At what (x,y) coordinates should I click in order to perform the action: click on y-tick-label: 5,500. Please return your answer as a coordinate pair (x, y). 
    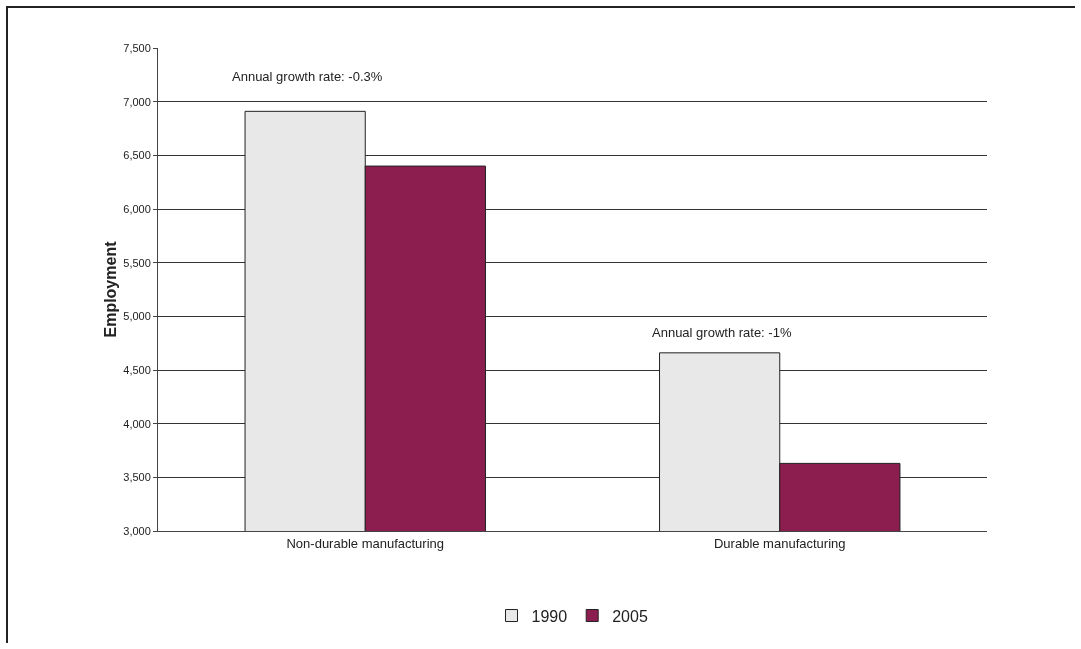
    Looking at the image, I should click on (137, 262).